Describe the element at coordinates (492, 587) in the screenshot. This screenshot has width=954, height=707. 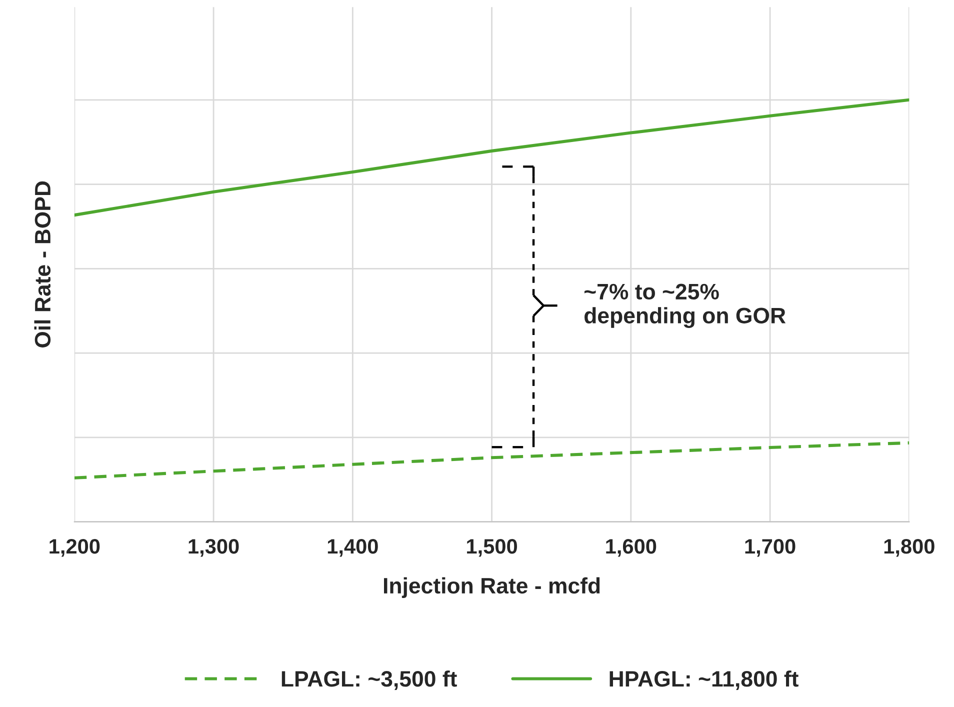
I see `x-axis-title: Injection Rate - mcfd` at that location.